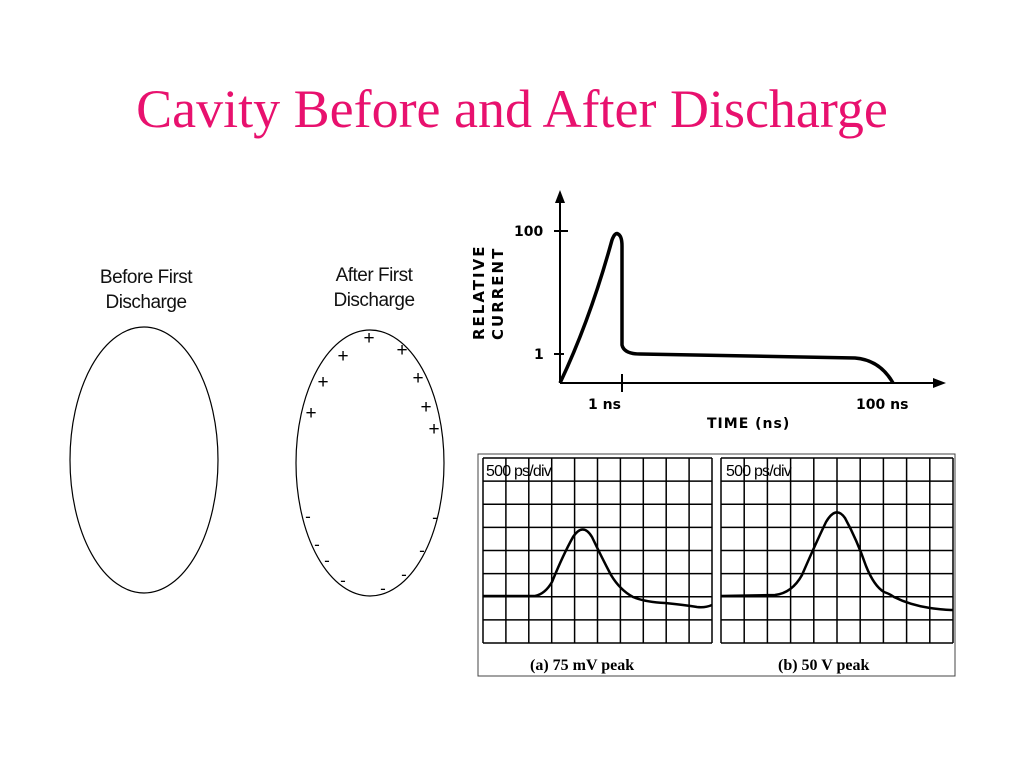 This screenshot has height=768, width=1024. I want to click on xtick-label-100ns: 100 ns, so click(882, 405).